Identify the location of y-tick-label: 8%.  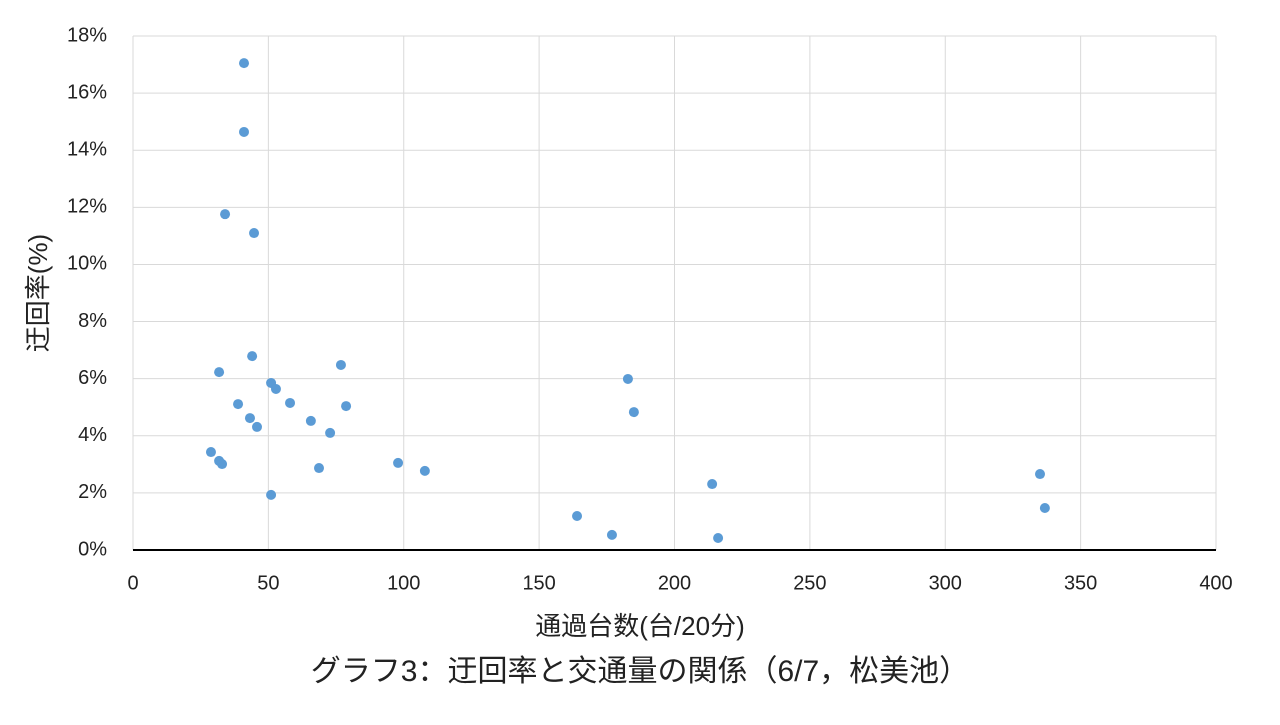
(92, 321).